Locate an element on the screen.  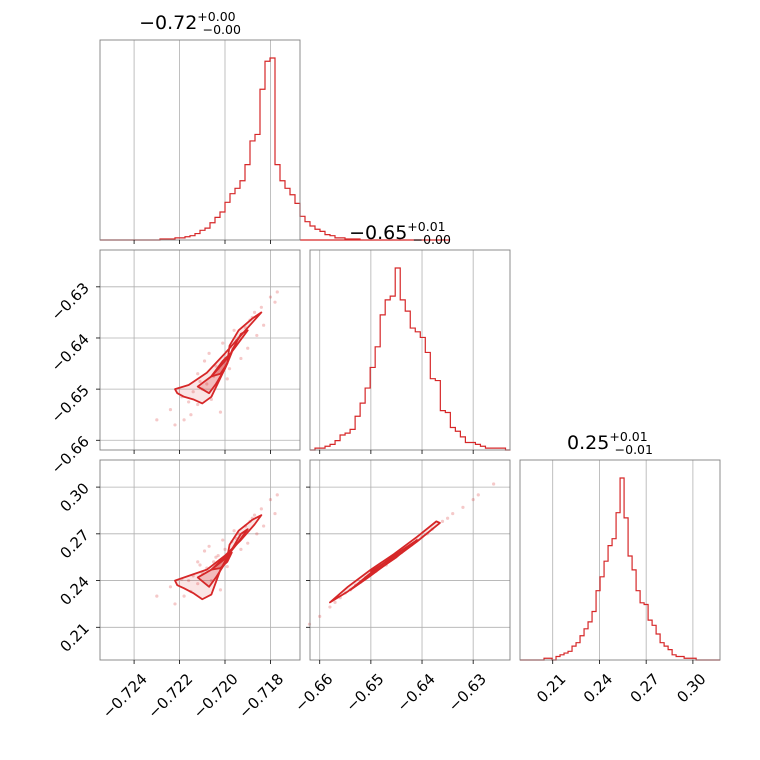
histogram-panel-0: −0.72+0.00 −0.00 is located at coordinates (274, 126).